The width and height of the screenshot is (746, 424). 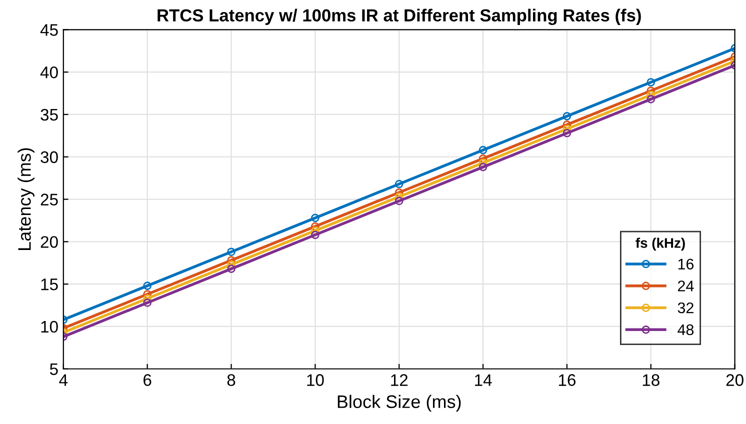 I want to click on legend-title: fs (kHz), so click(x=660, y=244).